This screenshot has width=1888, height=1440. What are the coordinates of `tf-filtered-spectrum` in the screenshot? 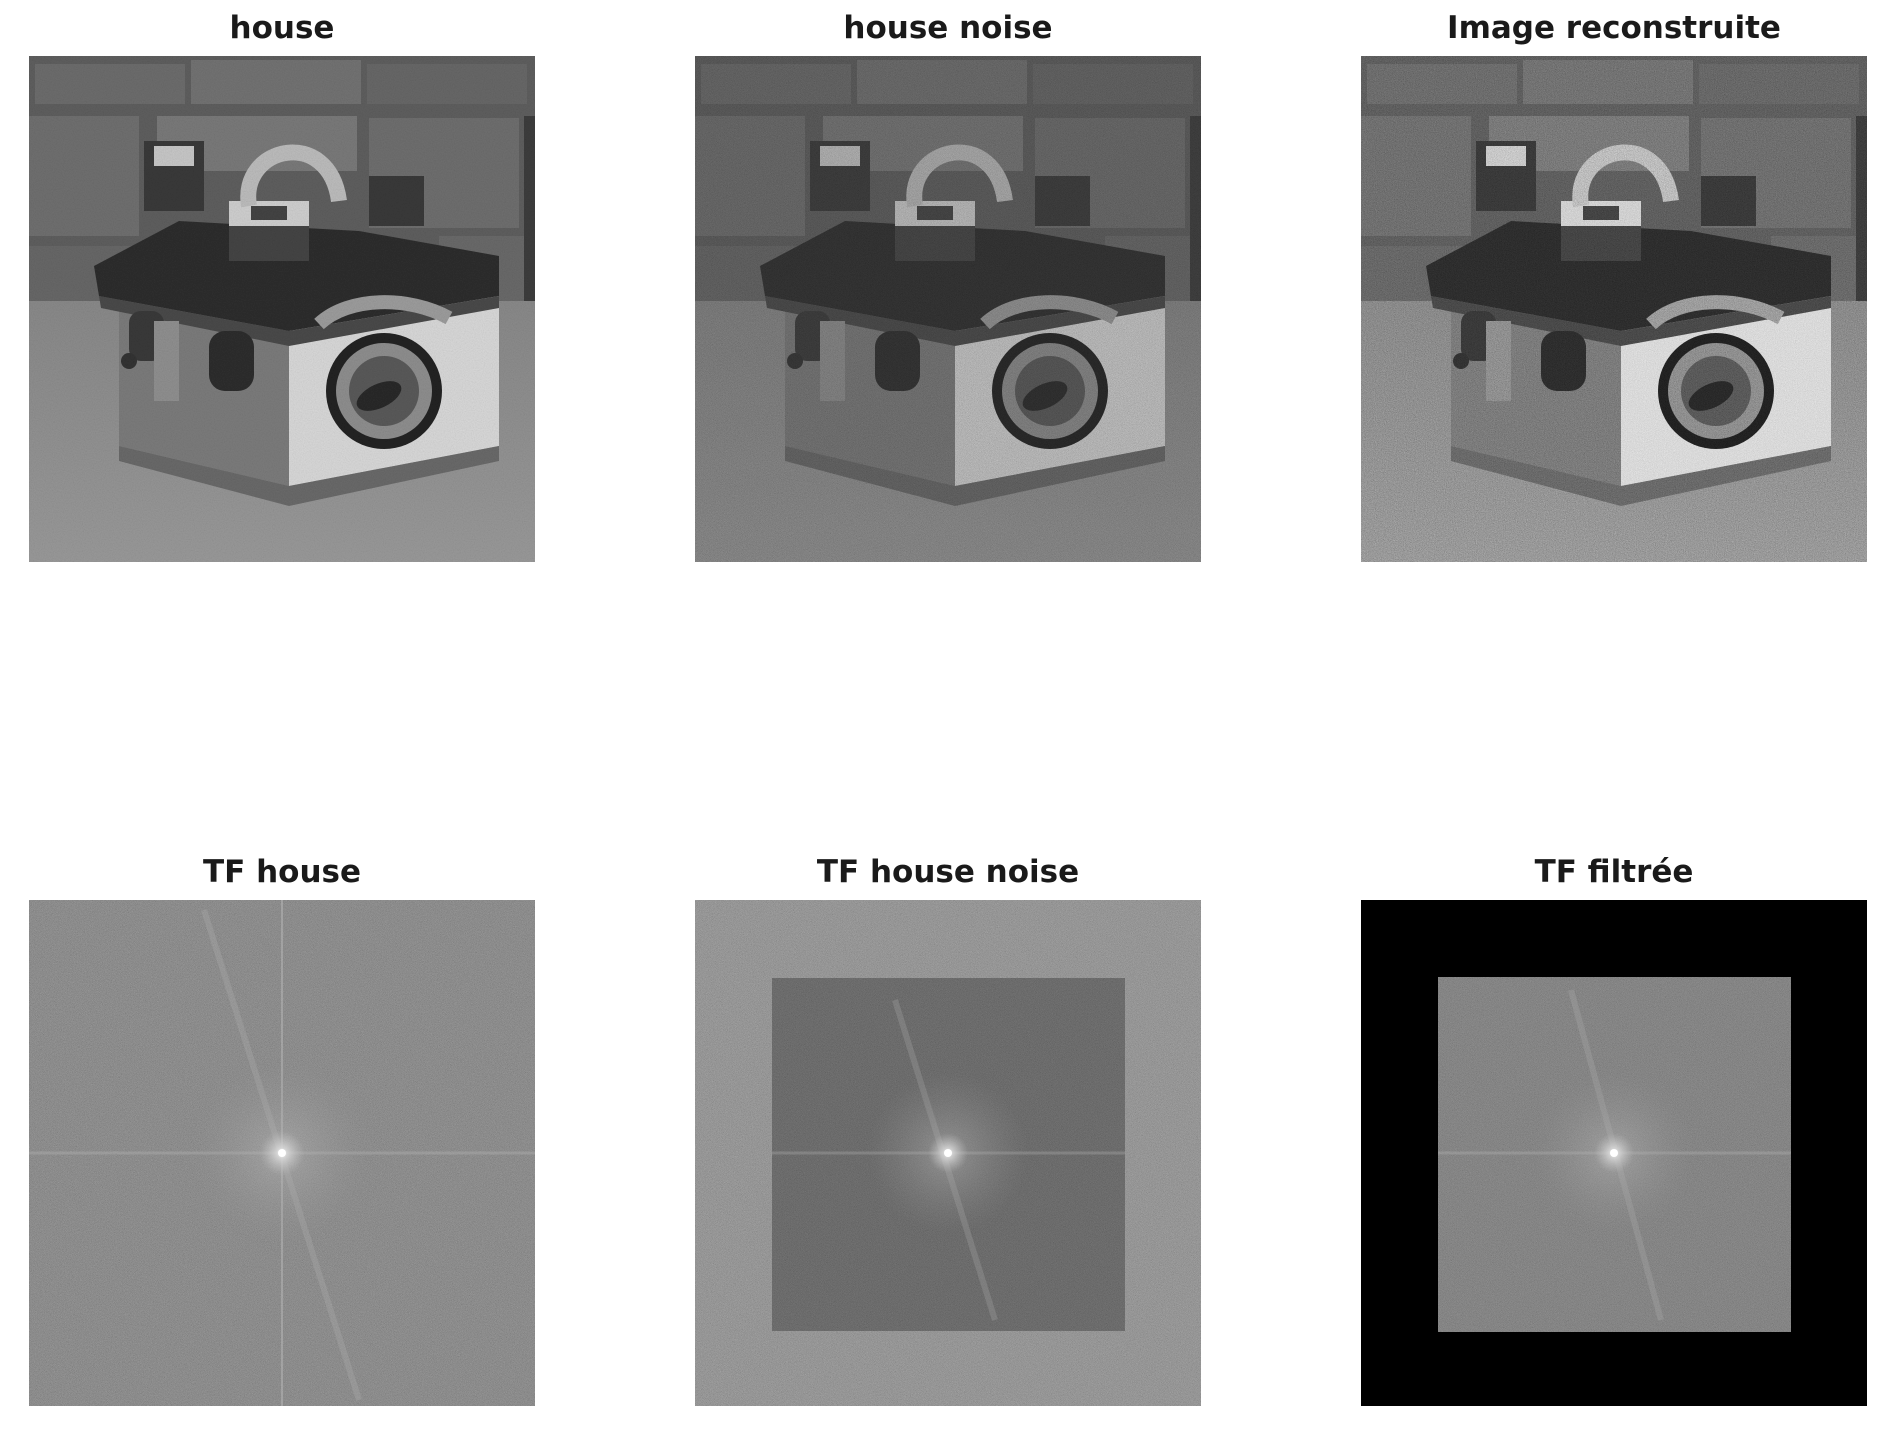 It's located at (1614, 1153).